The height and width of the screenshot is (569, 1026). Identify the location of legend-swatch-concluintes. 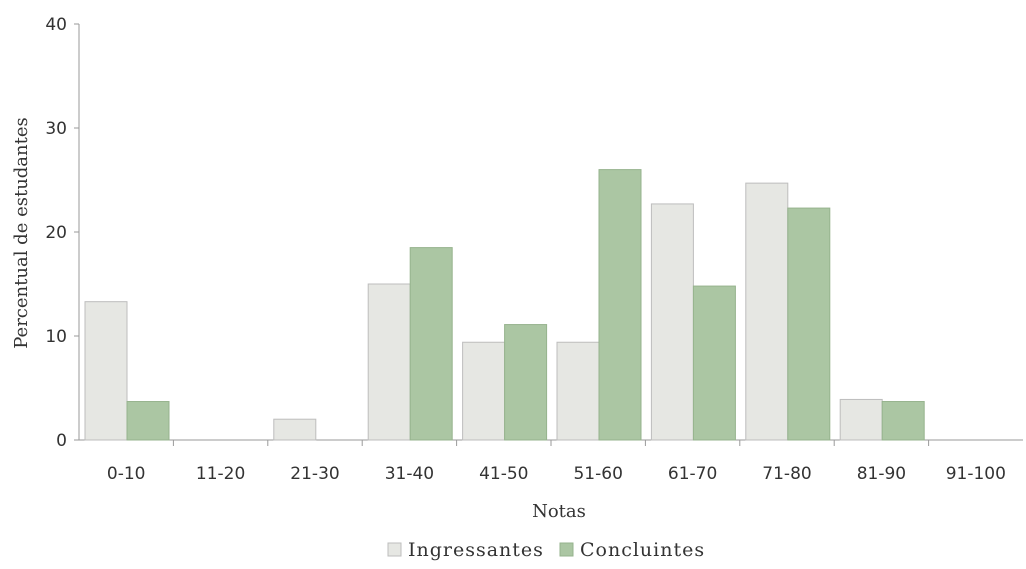
(566, 549).